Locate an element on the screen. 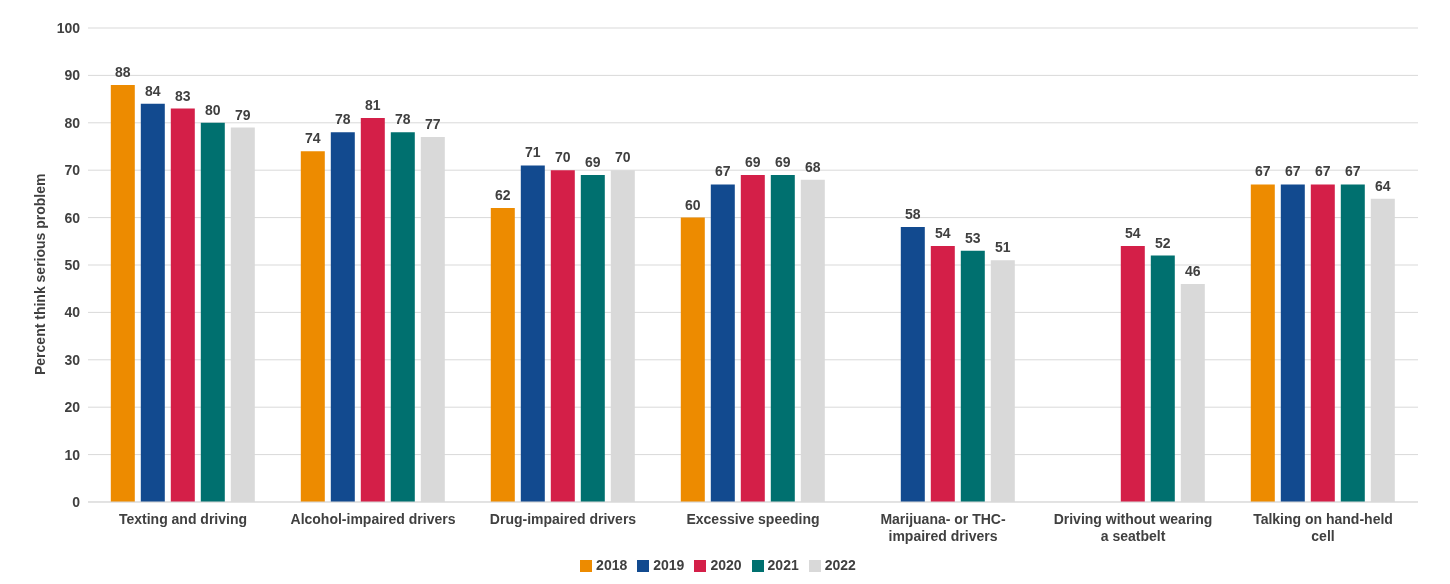 The height and width of the screenshot is (584, 1450). data-label: 64 is located at coordinates (1383, 185).